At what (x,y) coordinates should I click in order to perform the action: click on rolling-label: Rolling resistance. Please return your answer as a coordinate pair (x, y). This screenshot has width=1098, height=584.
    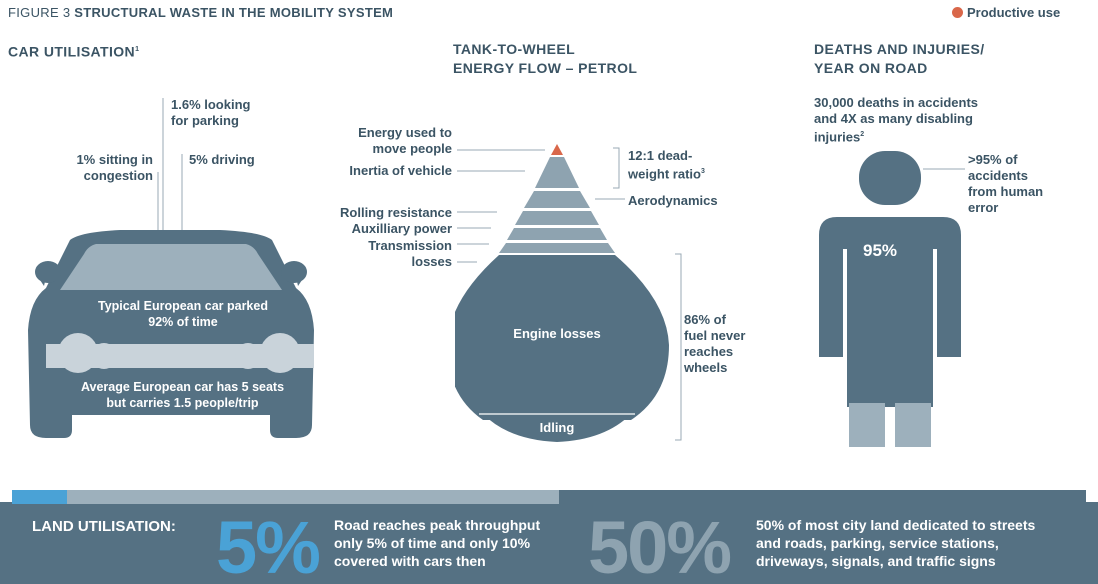
    Looking at the image, I should click on (396, 212).